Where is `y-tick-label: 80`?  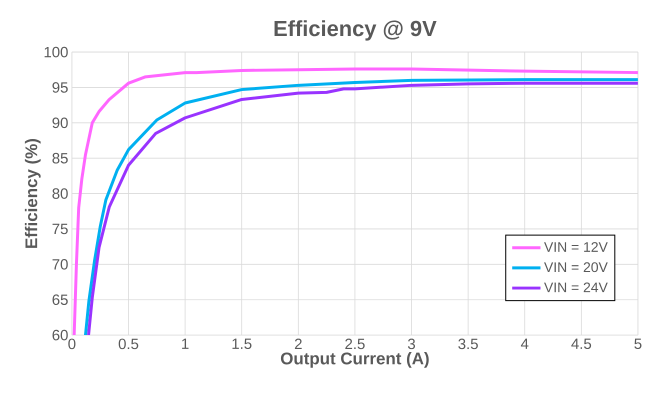 y-tick-label: 80 is located at coordinates (60, 193).